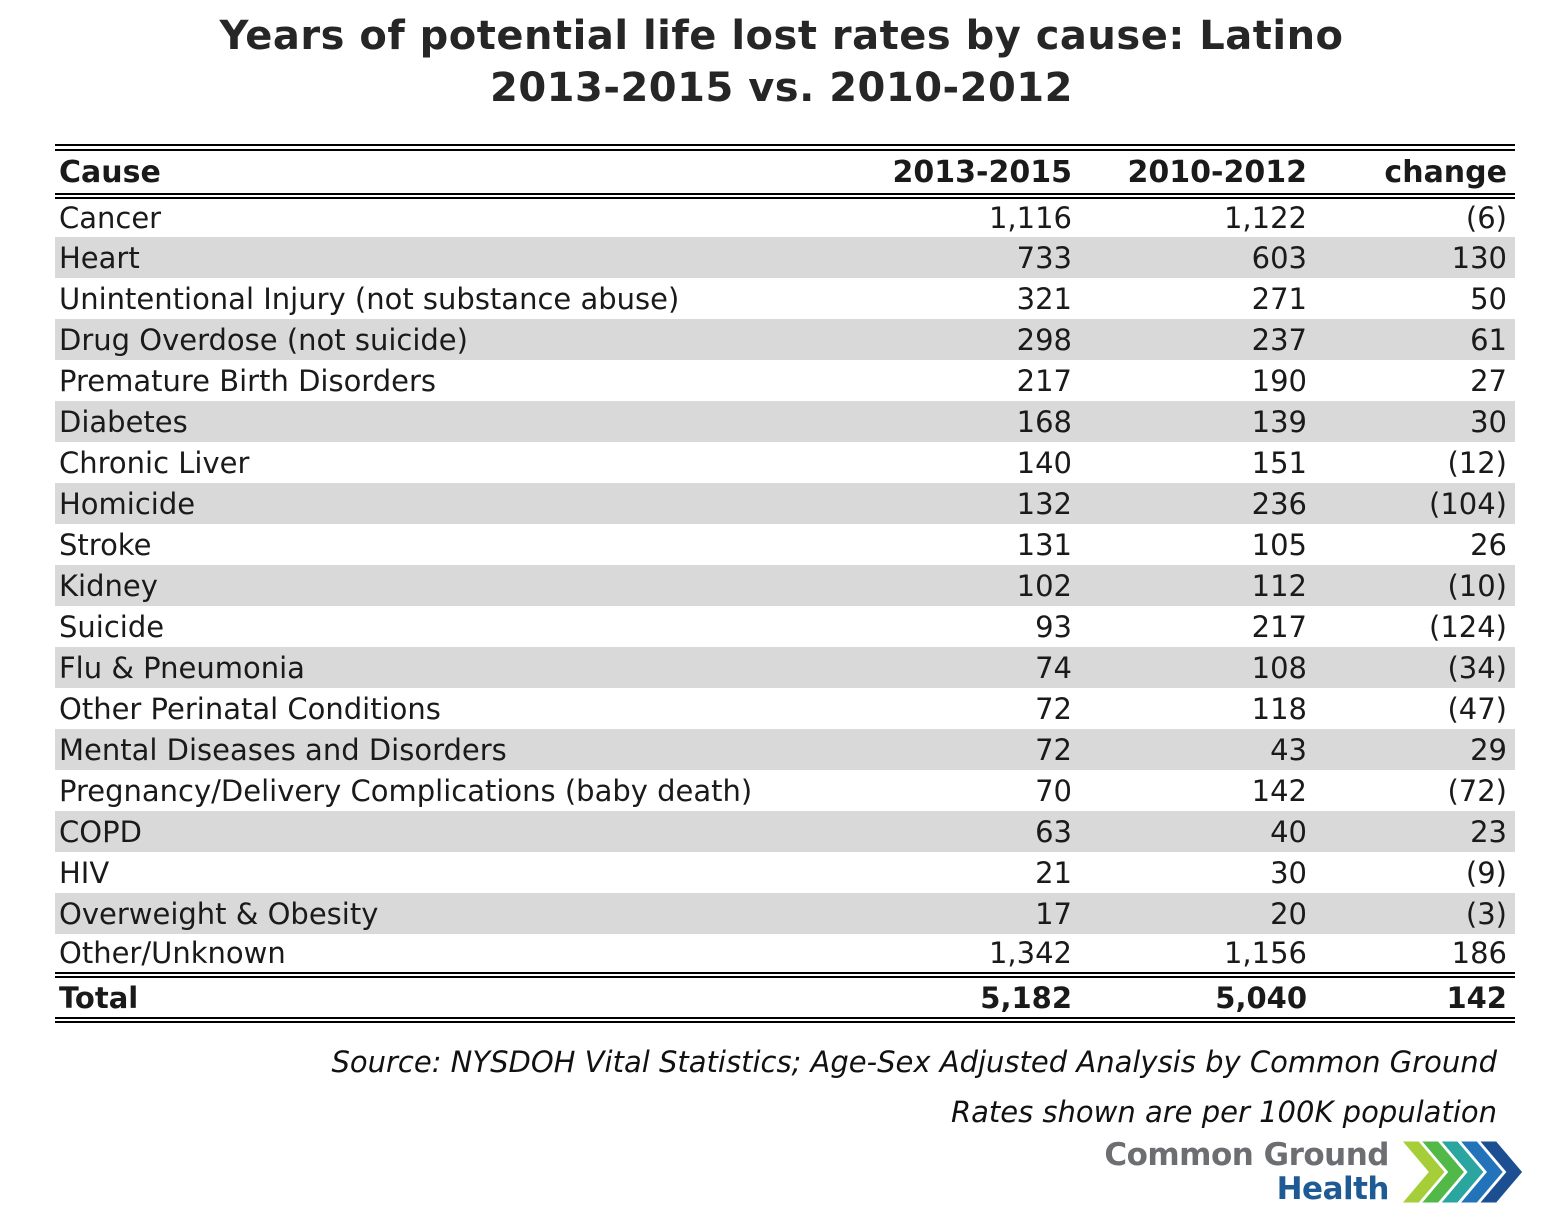  I want to click on table-row: Stroke 131 105 26, so click(785, 544).